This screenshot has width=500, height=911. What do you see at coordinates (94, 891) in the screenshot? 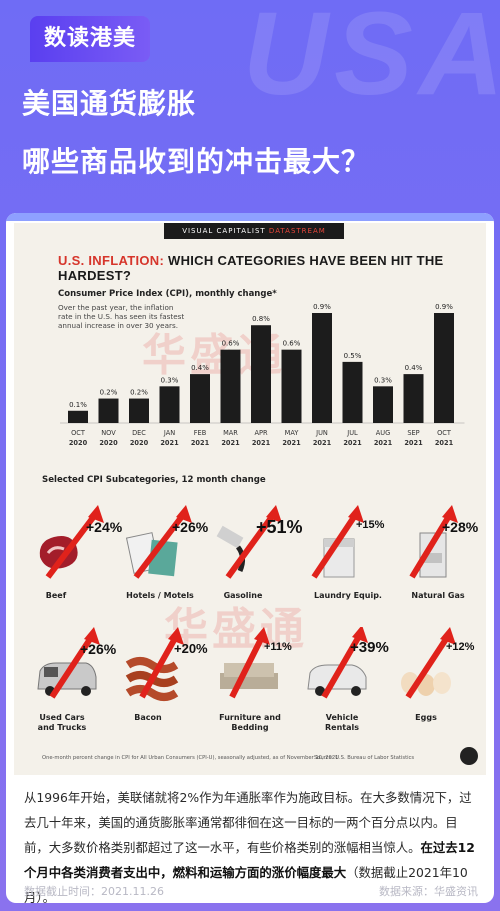
I see `data-date: 数据截止时间：2021.11.26` at bounding box center [94, 891].